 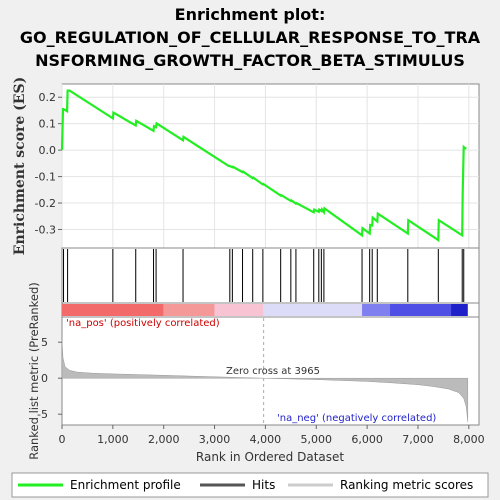 What do you see at coordinates (469, 439) in the screenshot?
I see `x-tick-label: 8,000` at bounding box center [469, 439].